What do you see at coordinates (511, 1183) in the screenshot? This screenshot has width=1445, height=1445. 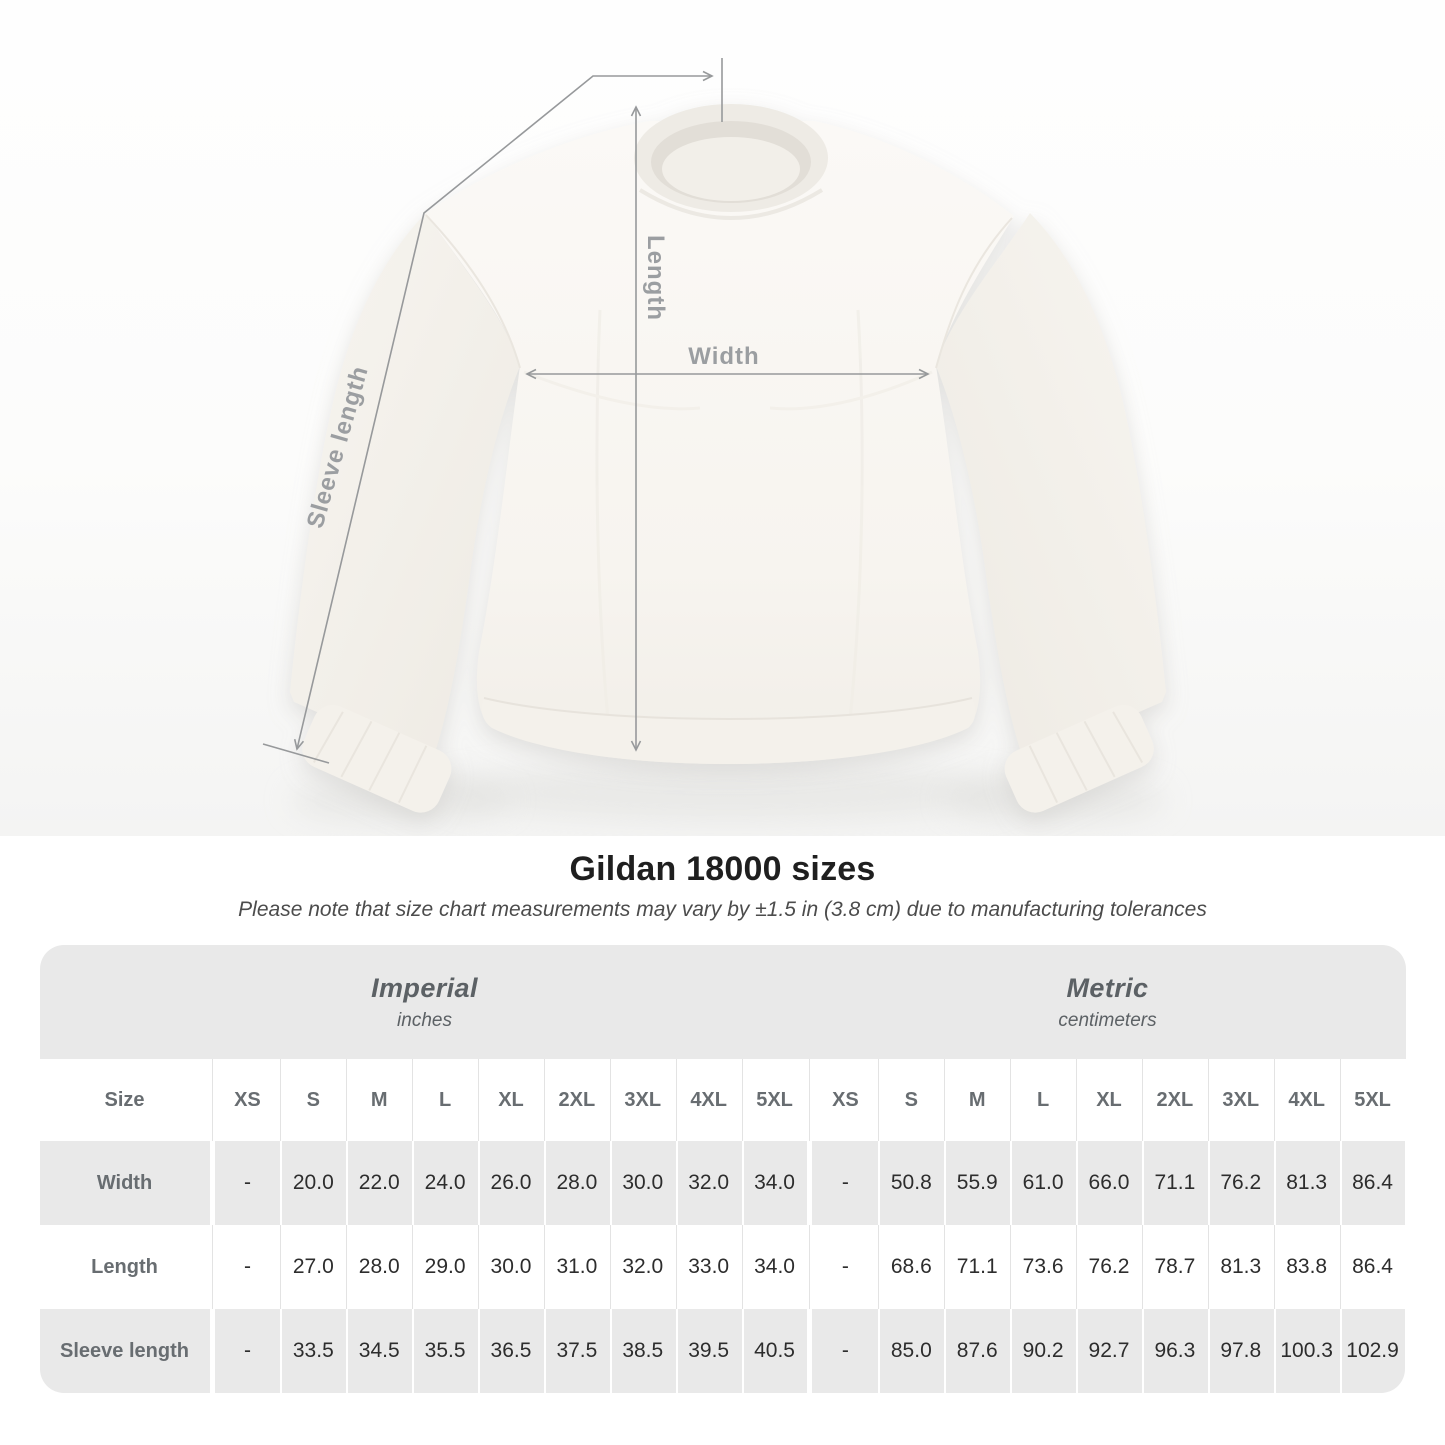 I see `value-cell: 26.0` at bounding box center [511, 1183].